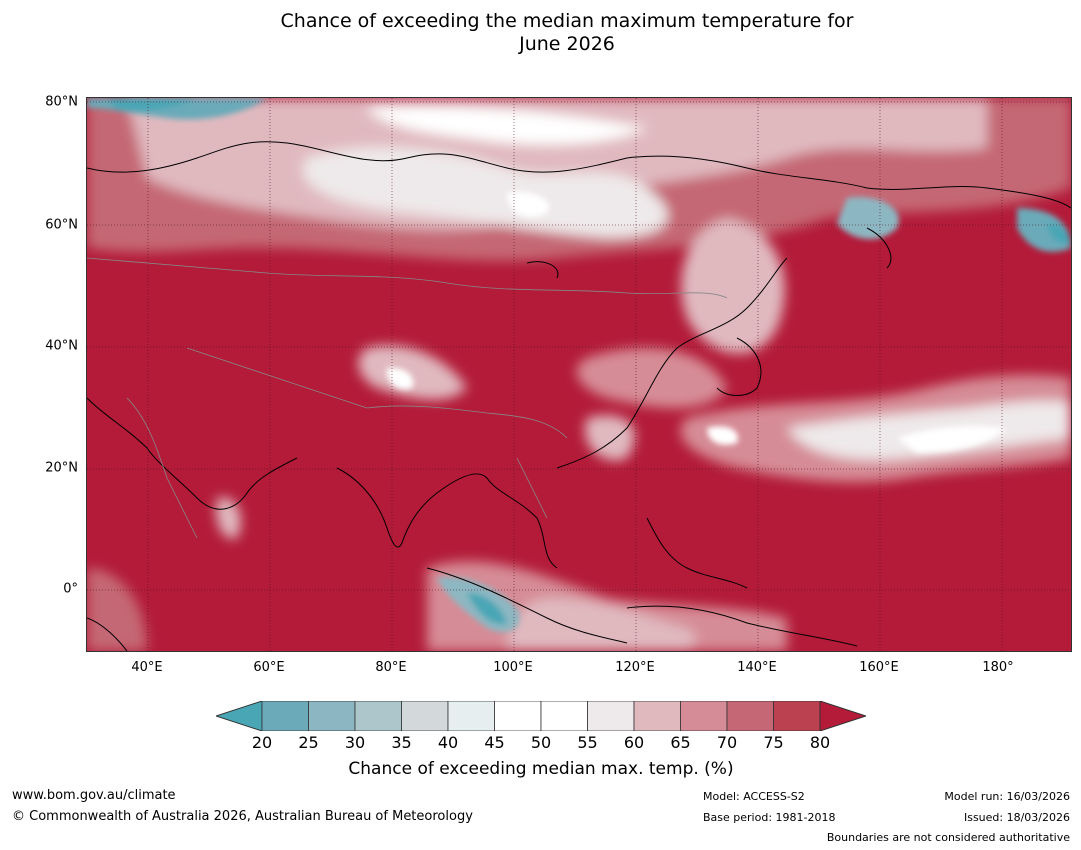 The image size is (1081, 850). Describe the element at coordinates (634, 742) in the screenshot. I see `colorbar-tick-label: 60` at that location.